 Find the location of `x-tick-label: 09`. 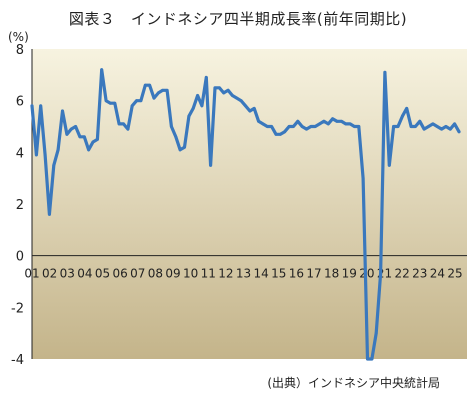

x-tick-label: 09 is located at coordinates (172, 274).